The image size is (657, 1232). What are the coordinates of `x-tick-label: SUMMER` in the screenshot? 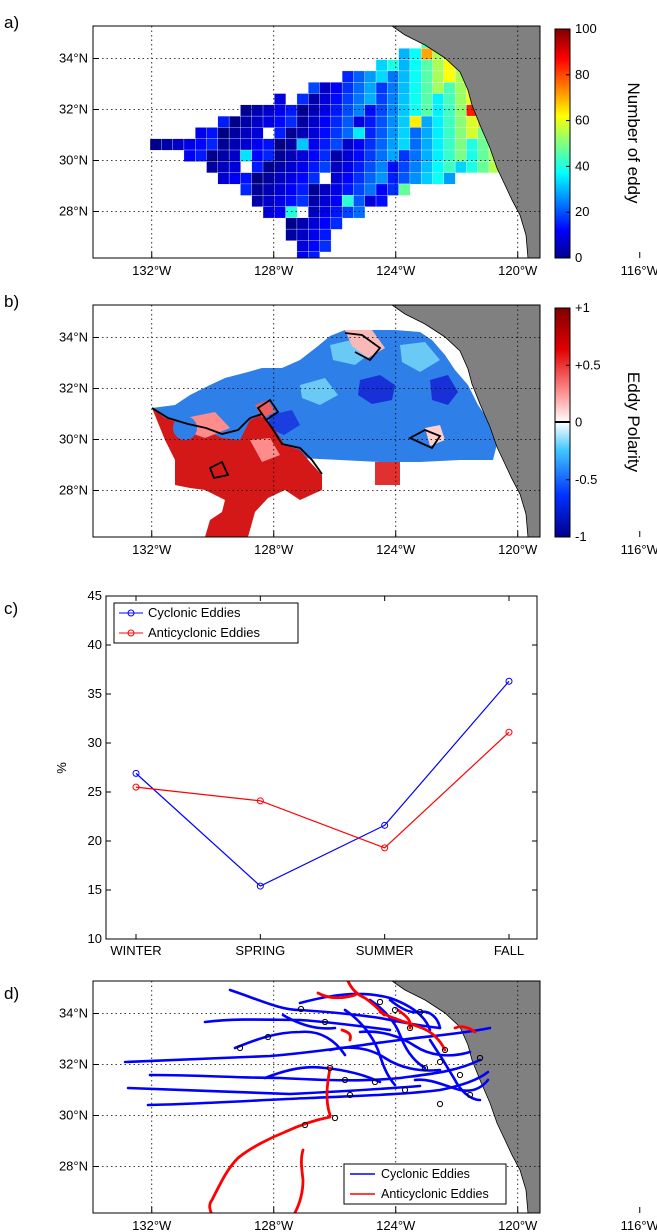 It's located at (385, 950).